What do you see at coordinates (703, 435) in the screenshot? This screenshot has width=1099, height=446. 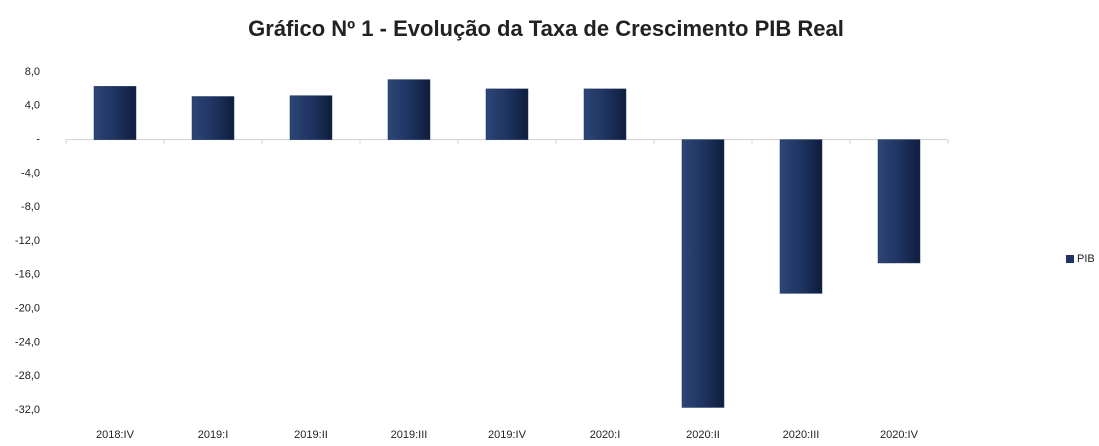 I see `x-tick-label: 2020:II` at bounding box center [703, 435].